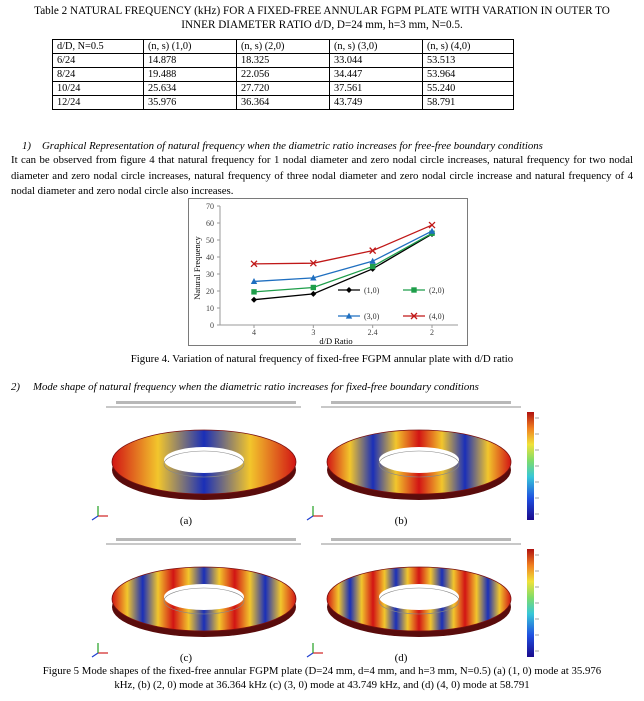  Describe the element at coordinates (530, 603) in the screenshot. I see `color-scale-bar` at that location.